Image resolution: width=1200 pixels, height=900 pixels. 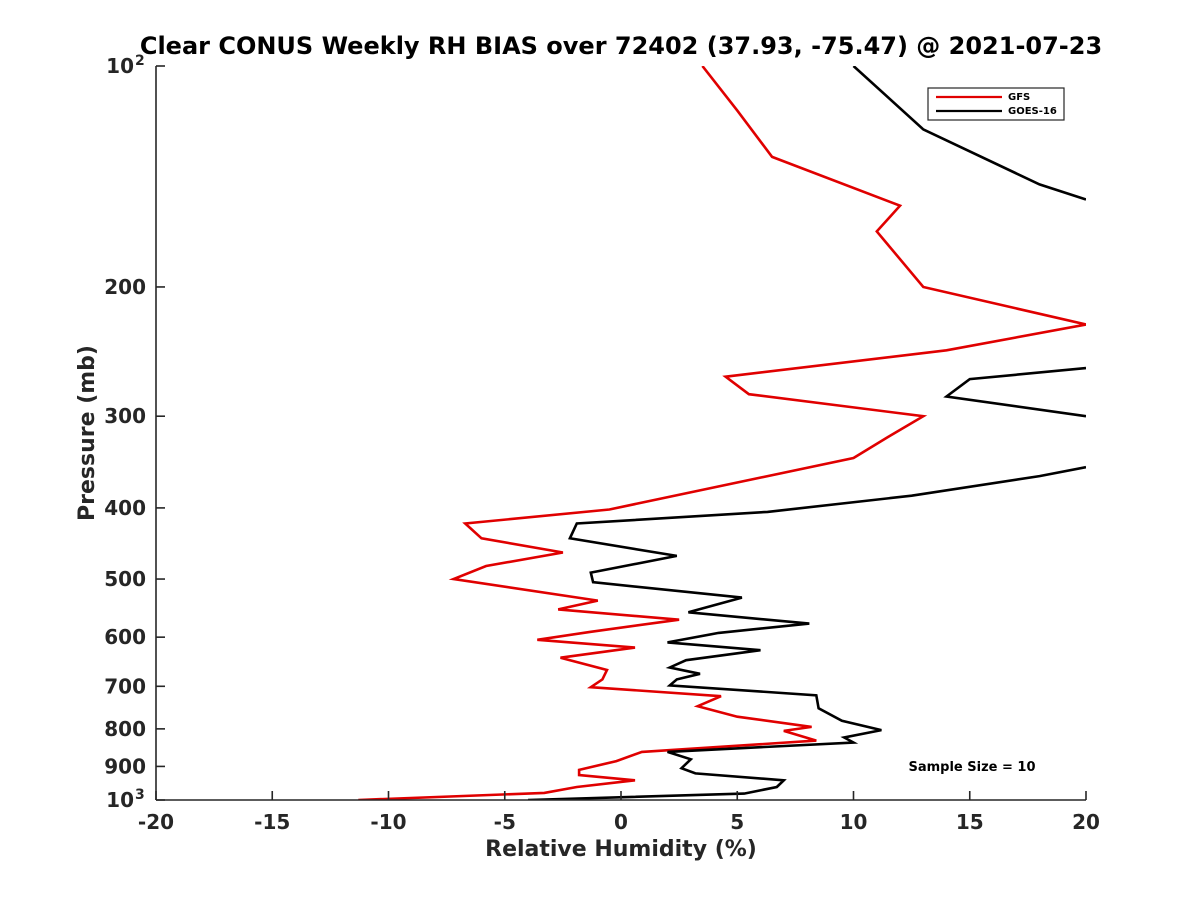 What do you see at coordinates (125, 579) in the screenshot?
I see `y-tick-label: 500` at bounding box center [125, 579].